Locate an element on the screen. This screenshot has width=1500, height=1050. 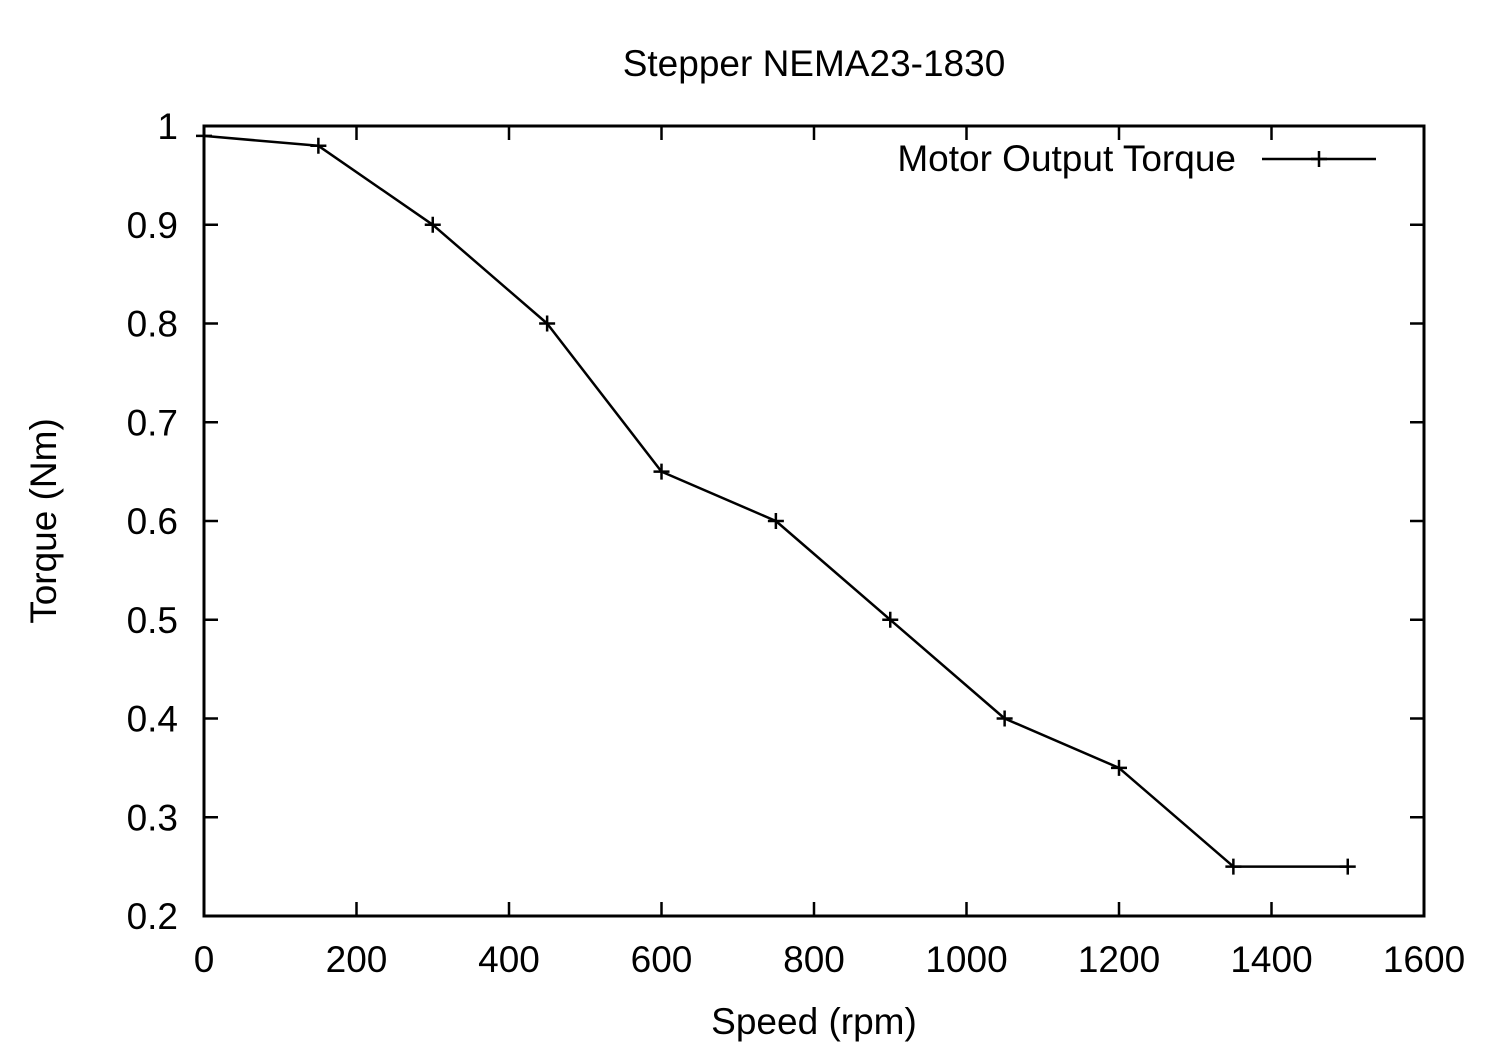
y-tick-label: 0.6 is located at coordinates (152, 521).